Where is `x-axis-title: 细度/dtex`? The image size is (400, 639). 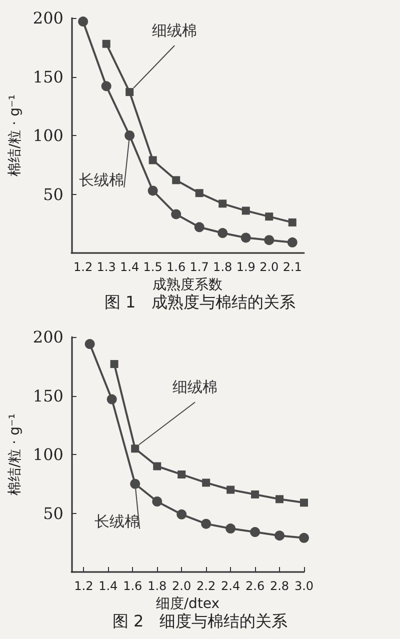 x-axis-title: 细度/dtex is located at coordinates (188, 604).